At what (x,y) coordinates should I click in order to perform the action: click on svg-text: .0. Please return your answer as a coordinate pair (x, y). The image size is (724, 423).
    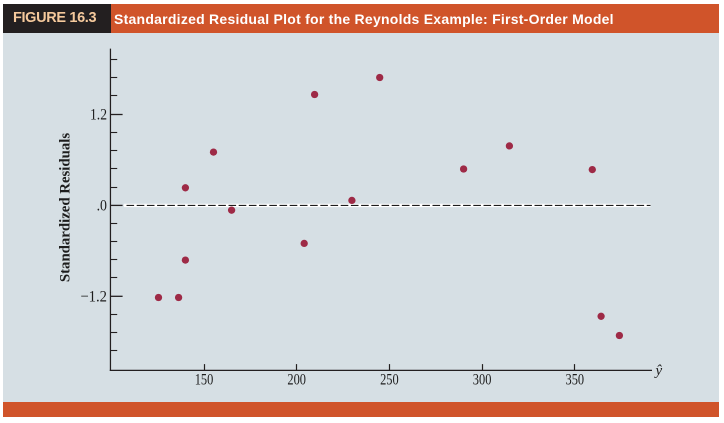
    Looking at the image, I should click on (102, 206).